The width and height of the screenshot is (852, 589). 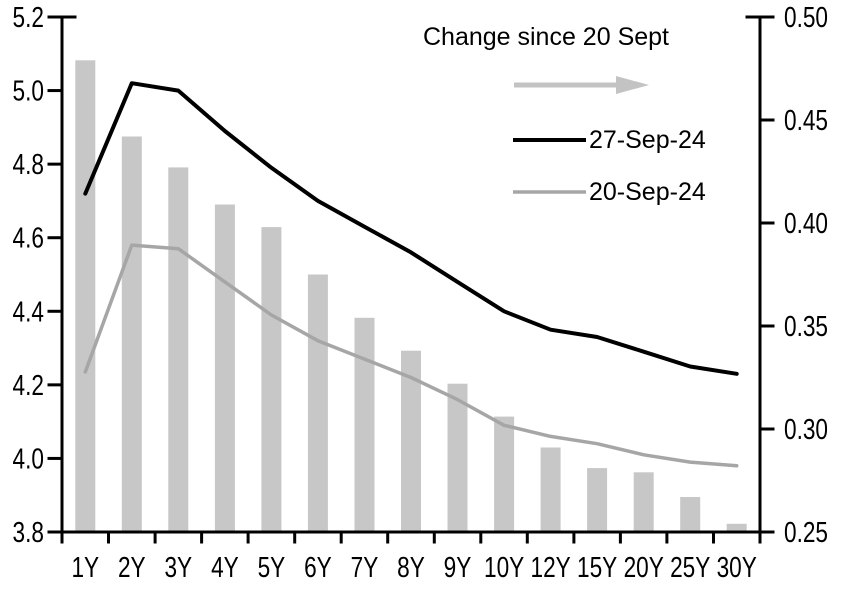 I want to click on bar-15Y, so click(x=597, y=500).